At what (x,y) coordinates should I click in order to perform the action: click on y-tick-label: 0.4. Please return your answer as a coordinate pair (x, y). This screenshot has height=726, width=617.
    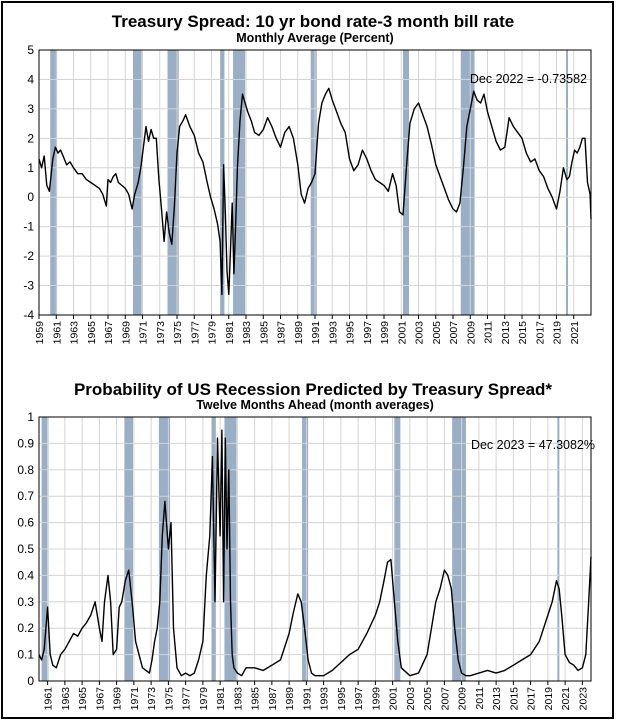
    Looking at the image, I should click on (25, 575).